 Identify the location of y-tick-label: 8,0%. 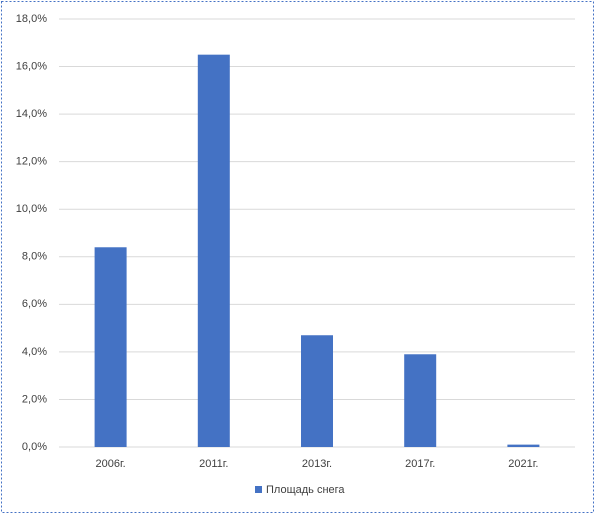
(34, 257).